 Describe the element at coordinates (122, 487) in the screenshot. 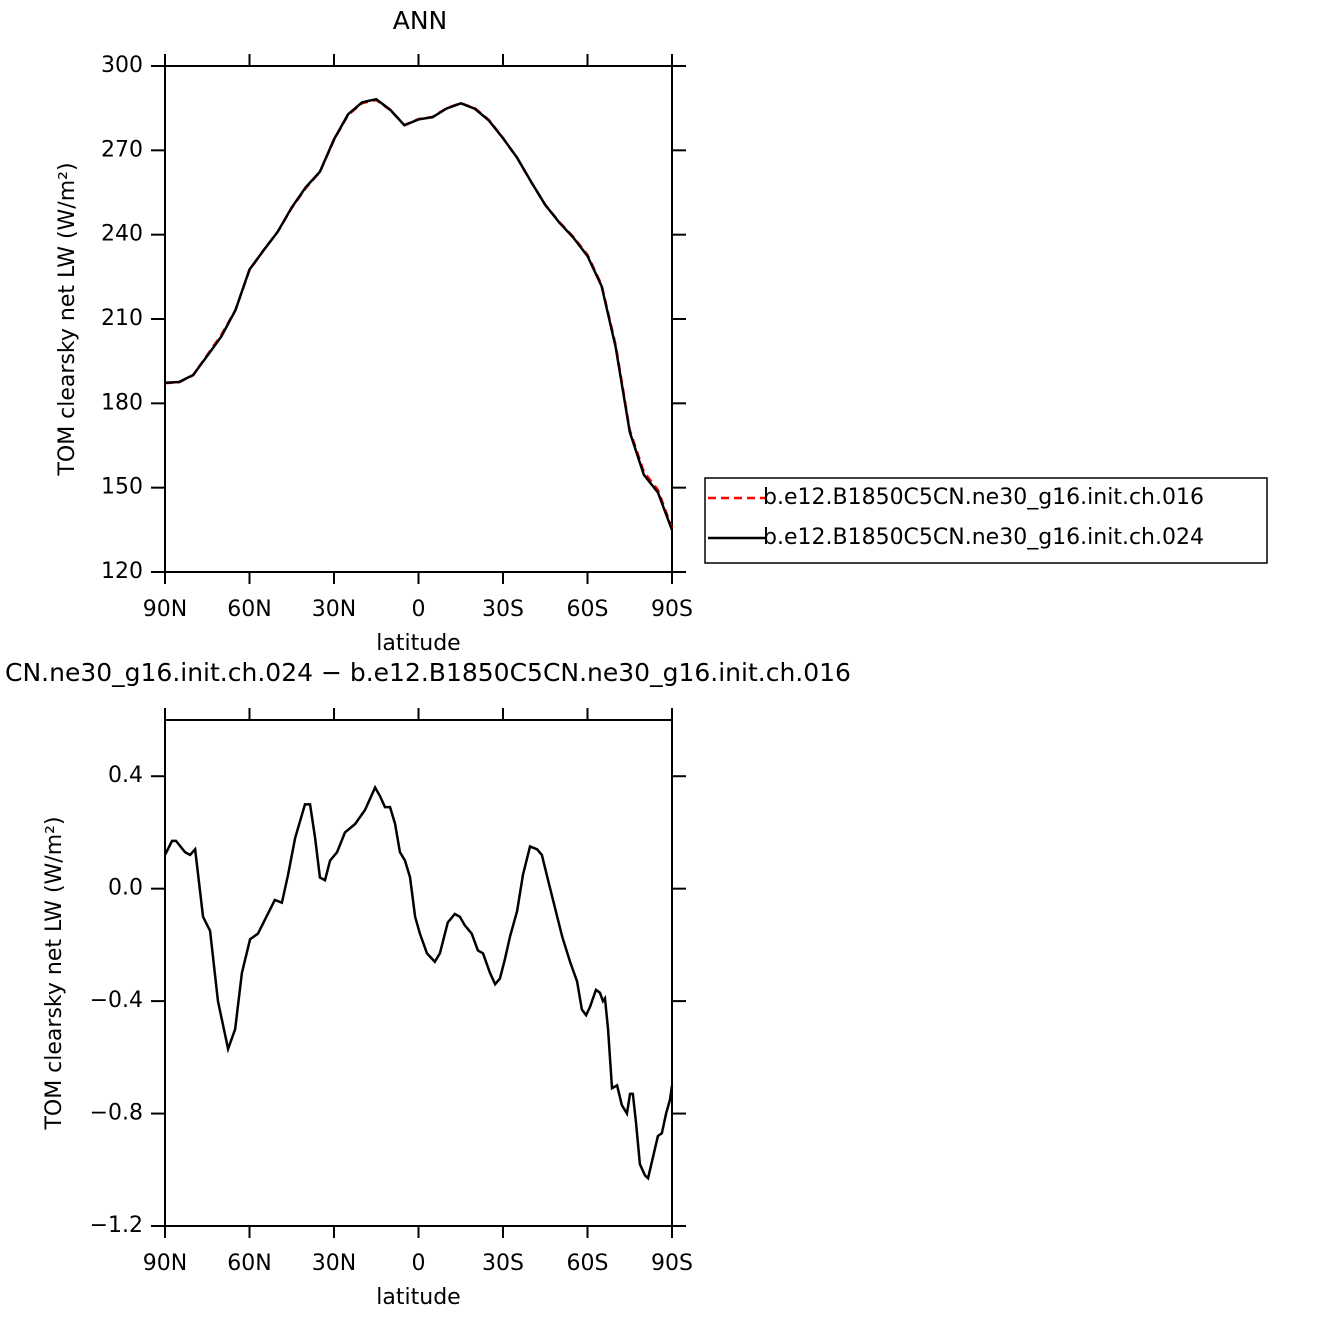

I see `y-tick-label: 150` at that location.